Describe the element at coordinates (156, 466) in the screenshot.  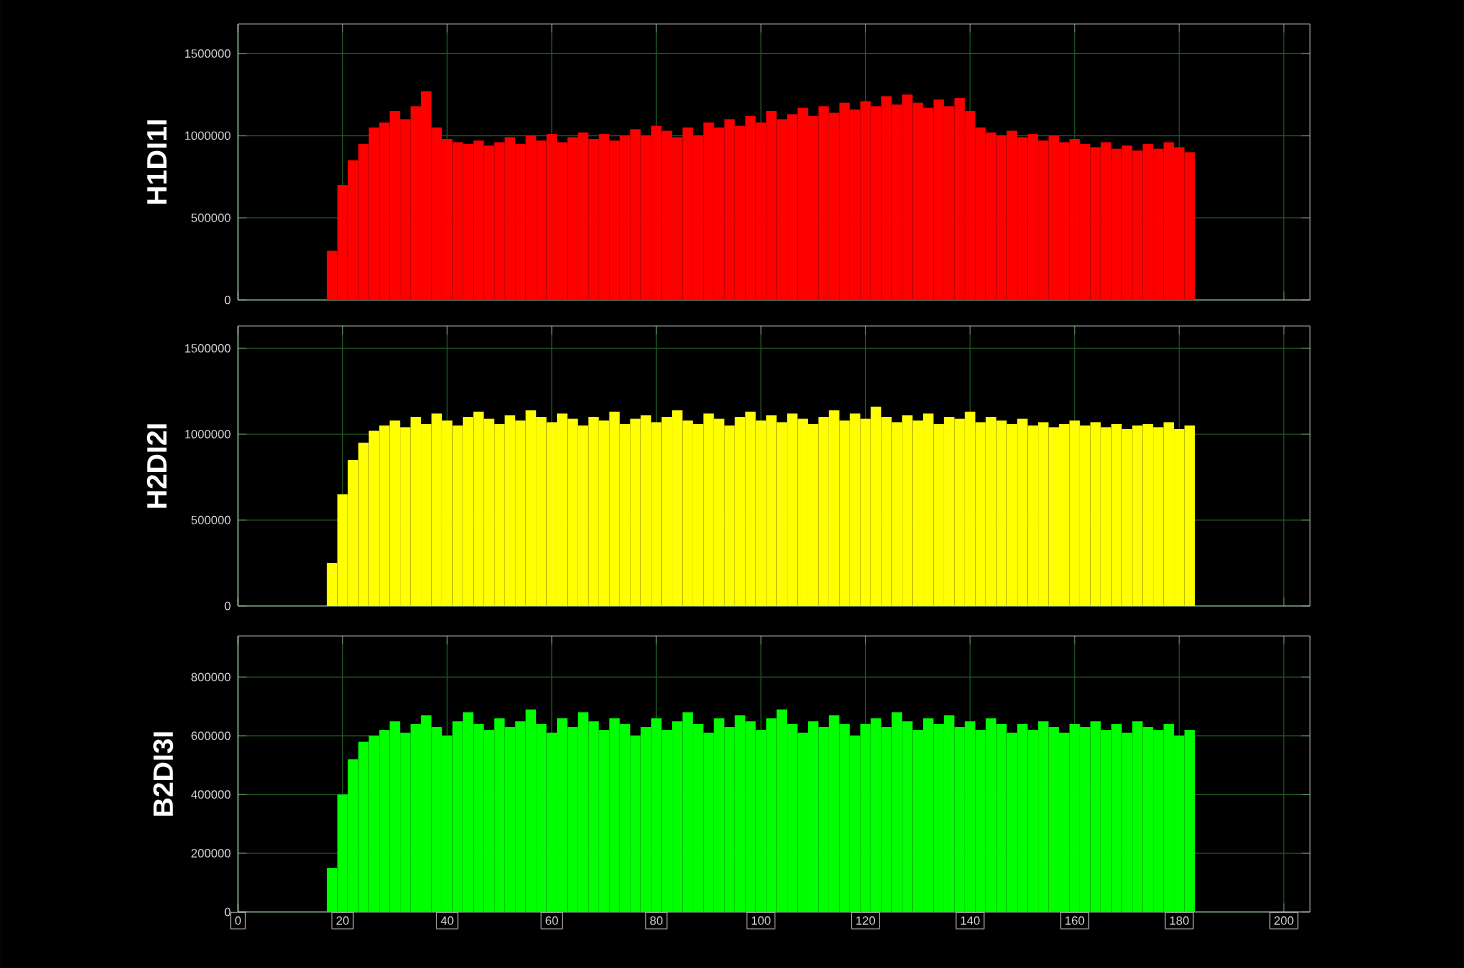
I see `y-axis-title: H2DI2I` at that location.